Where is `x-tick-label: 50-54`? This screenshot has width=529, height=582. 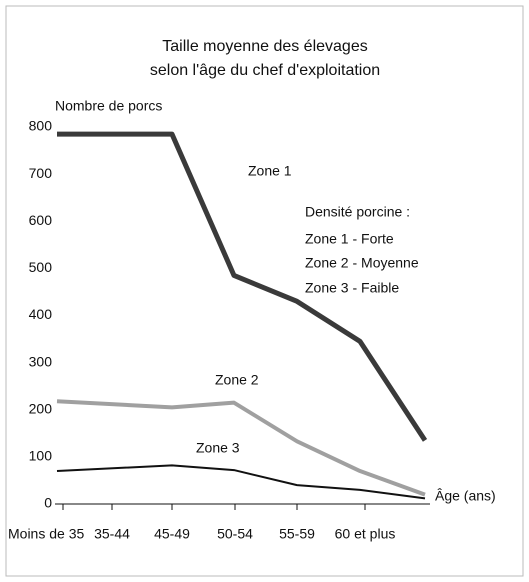
x-tick-label: 50-54 is located at coordinates (235, 534).